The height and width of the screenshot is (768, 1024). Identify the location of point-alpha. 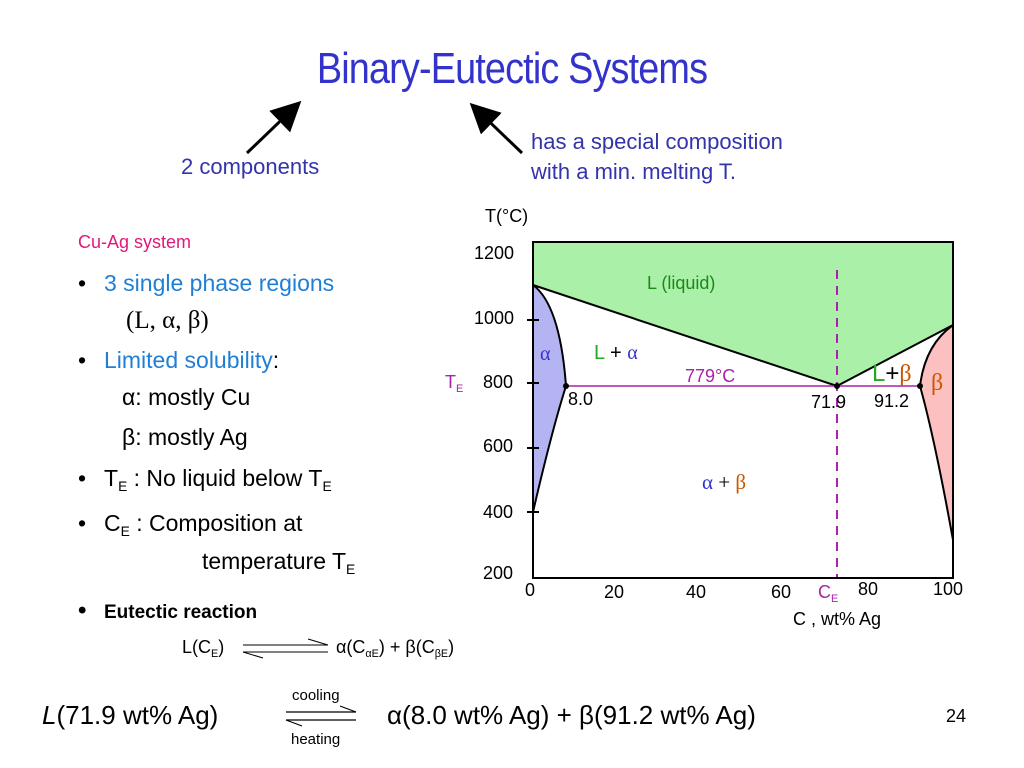
(566, 386).